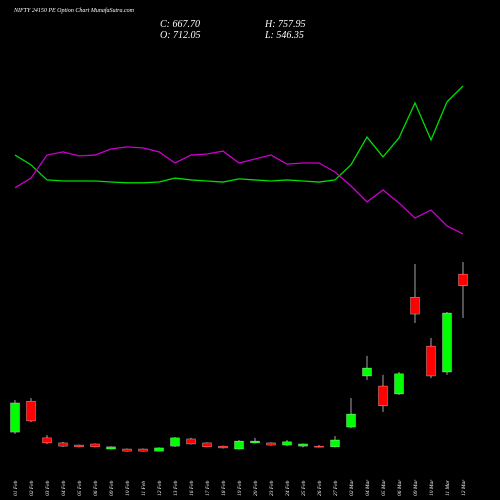 The width and height of the screenshot is (500, 500). What do you see at coordinates (160, 488) in the screenshot?
I see `x-tick-label: 12 Feb` at bounding box center [160, 488].